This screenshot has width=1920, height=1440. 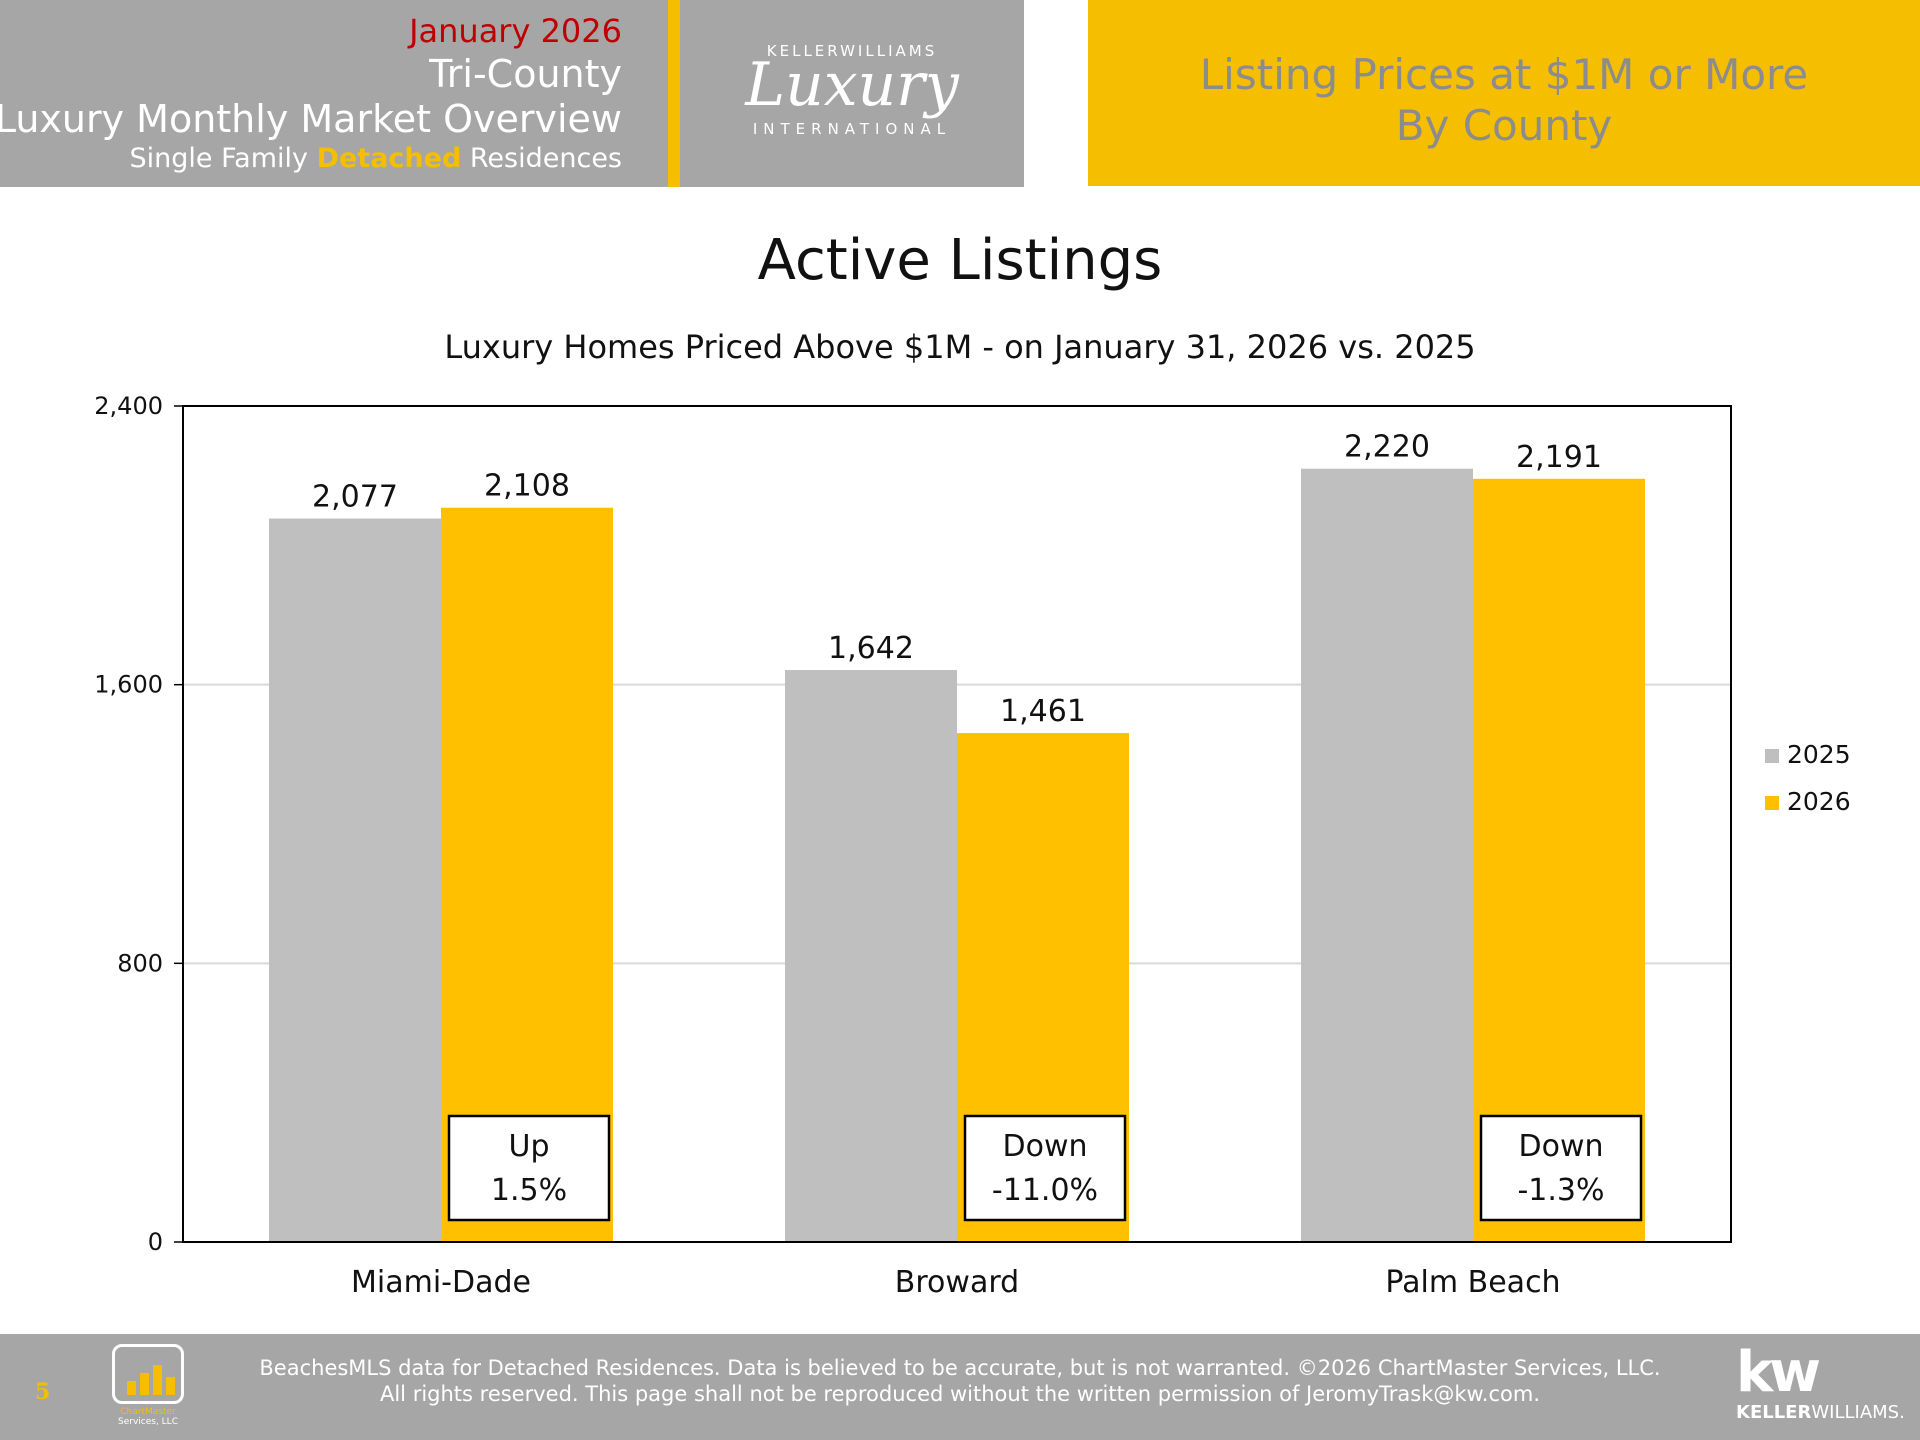 What do you see at coordinates (527, 486) in the screenshot?
I see `data-label: 2,108` at bounding box center [527, 486].